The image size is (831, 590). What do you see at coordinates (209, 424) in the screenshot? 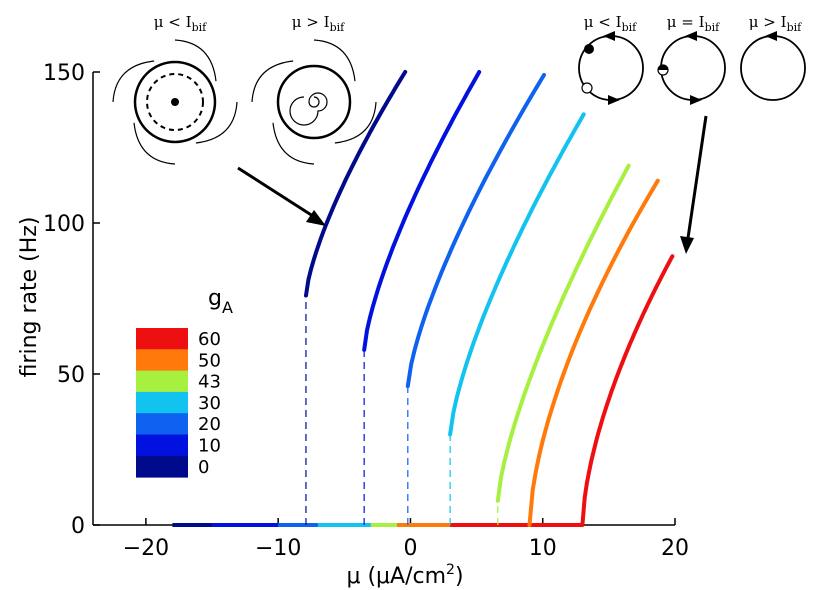
I see `legend-label-20: 20` at bounding box center [209, 424].